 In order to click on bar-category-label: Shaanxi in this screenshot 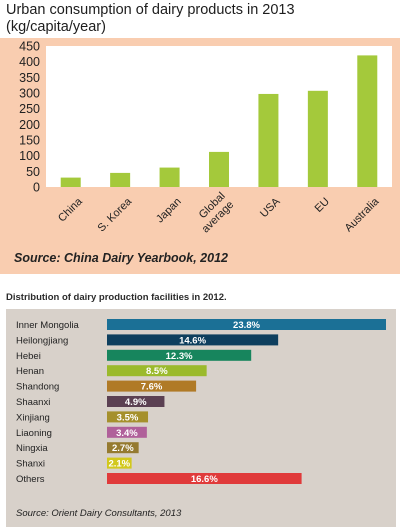, I will do `click(33, 402)`.